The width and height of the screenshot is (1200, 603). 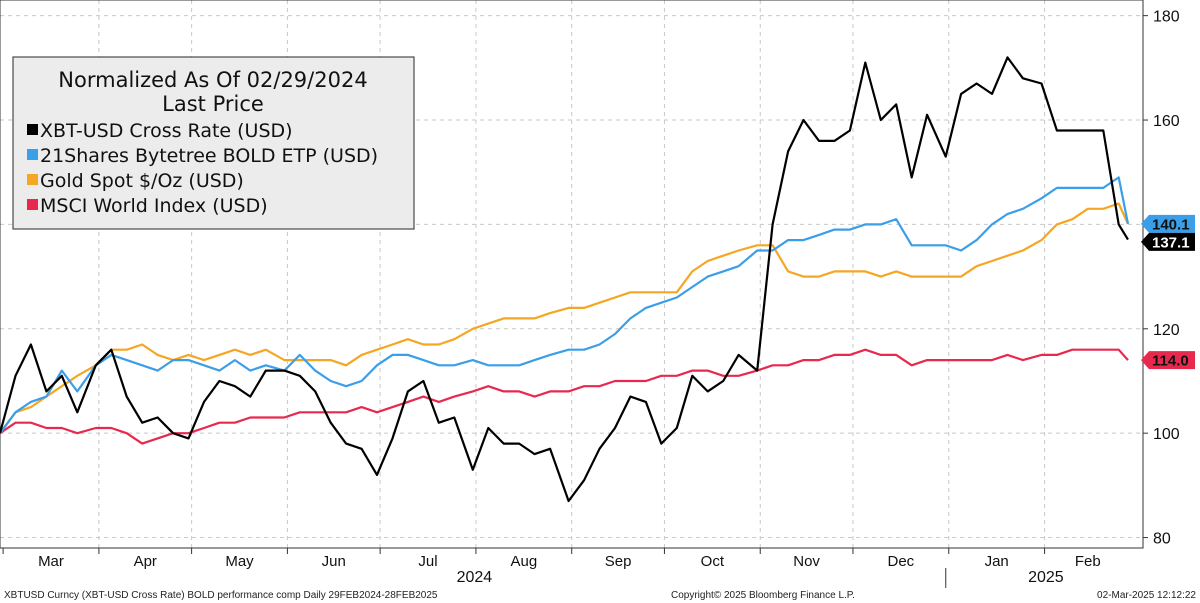 What do you see at coordinates (760, 578) in the screenshot?
I see `year-labels: 2024 2025` at bounding box center [760, 578].